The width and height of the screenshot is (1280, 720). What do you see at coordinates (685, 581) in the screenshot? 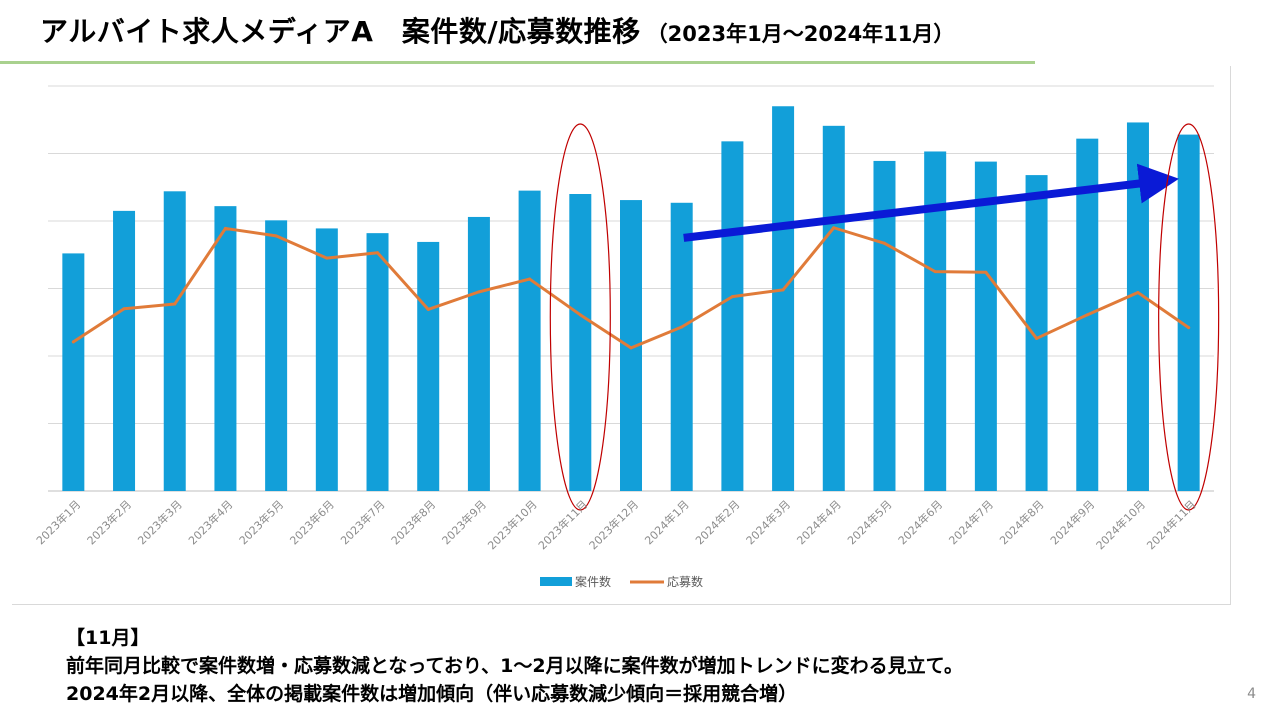
I see `legend-label-応募数: 応募数` at bounding box center [685, 581].